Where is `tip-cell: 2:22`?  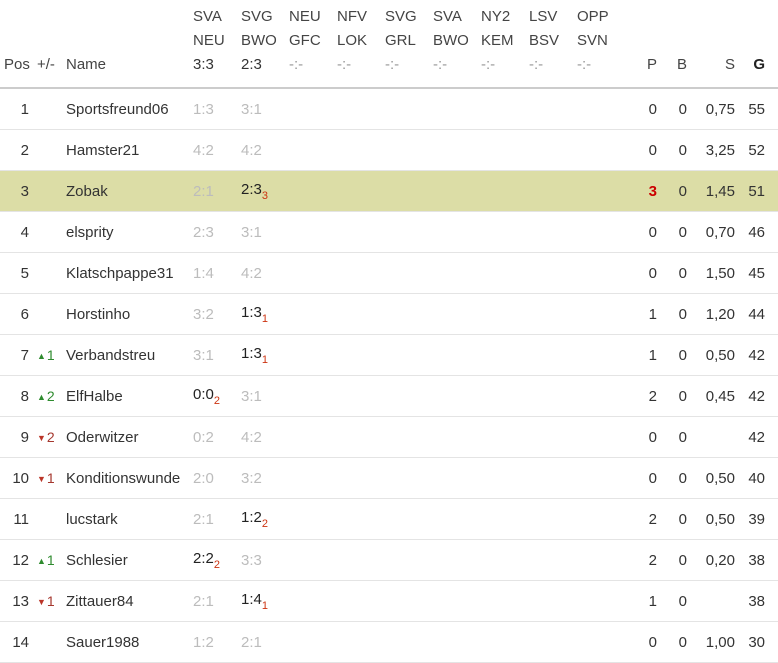 tip-cell: 2:22 is located at coordinates (213, 560).